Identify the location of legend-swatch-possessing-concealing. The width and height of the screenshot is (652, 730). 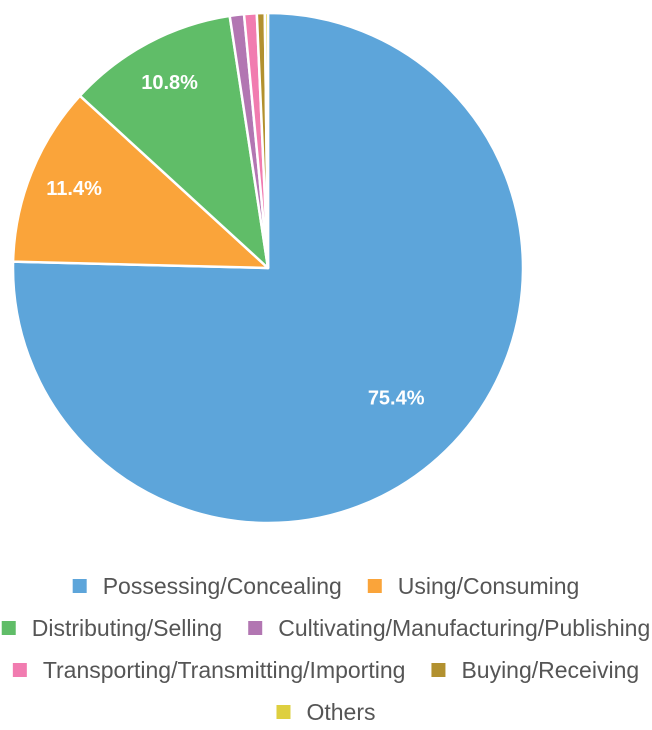
(79, 586).